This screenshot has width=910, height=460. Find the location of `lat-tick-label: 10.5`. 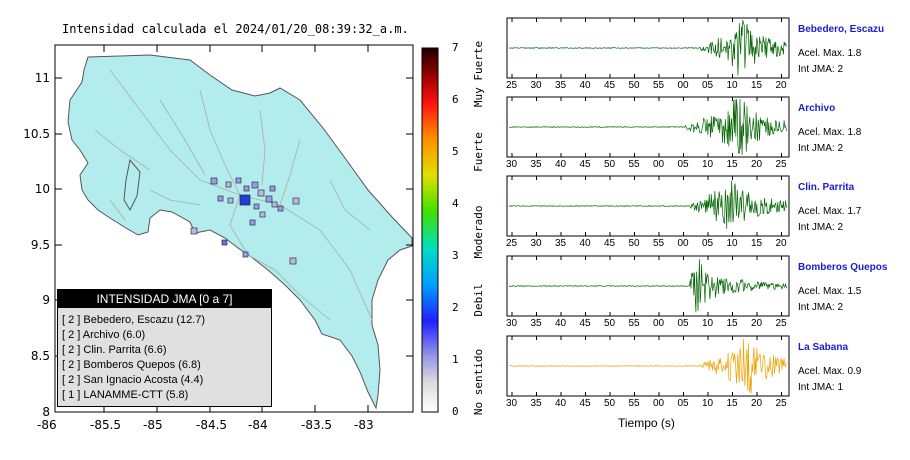

lat-tick-label: 10.5 is located at coordinates (36, 134).